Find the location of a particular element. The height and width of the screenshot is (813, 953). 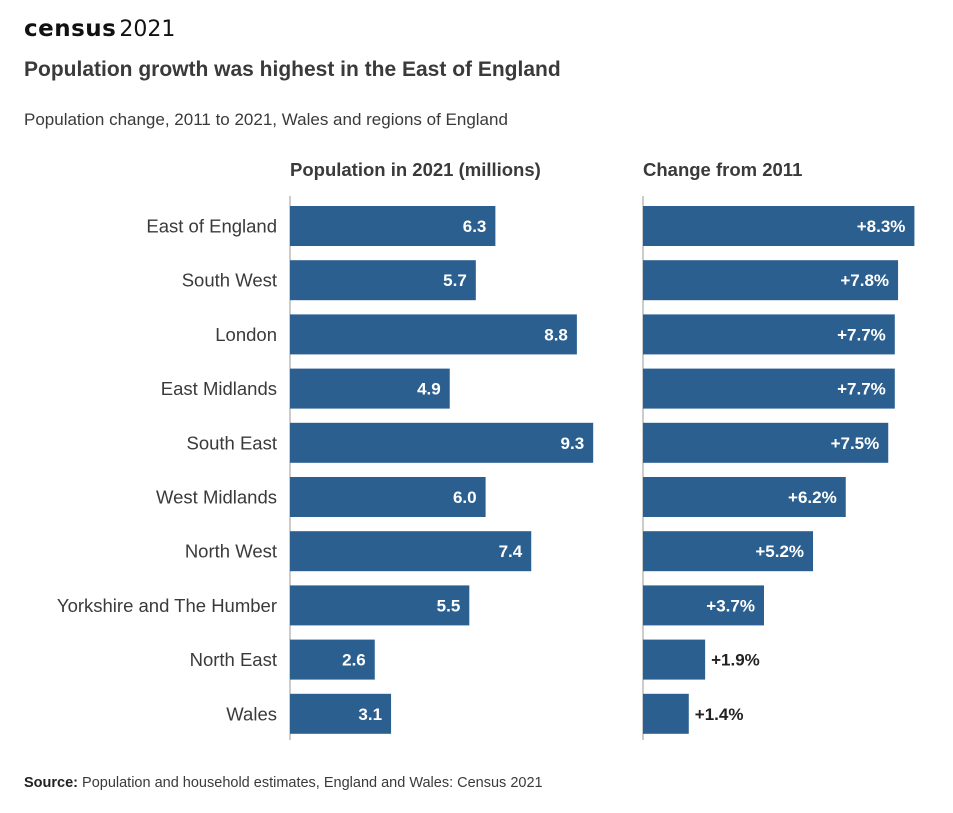

category-label: South West is located at coordinates (229, 280).